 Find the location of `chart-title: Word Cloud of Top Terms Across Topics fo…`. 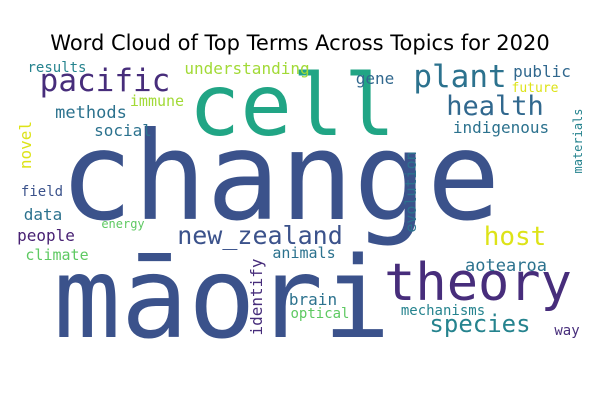

chart-title: Word Cloud of Top Terms Across Topics fo… is located at coordinates (299, 43).